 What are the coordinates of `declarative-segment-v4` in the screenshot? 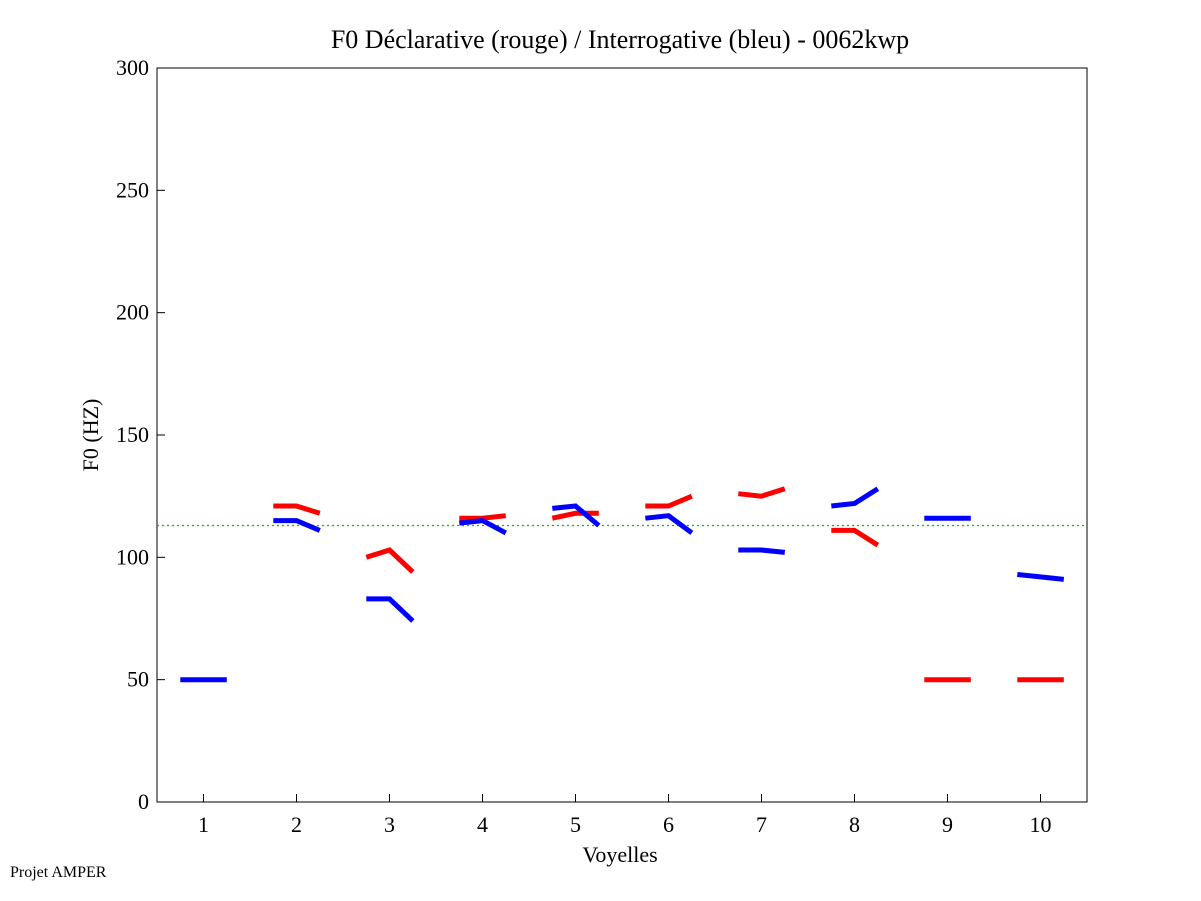 It's located at (483, 517).